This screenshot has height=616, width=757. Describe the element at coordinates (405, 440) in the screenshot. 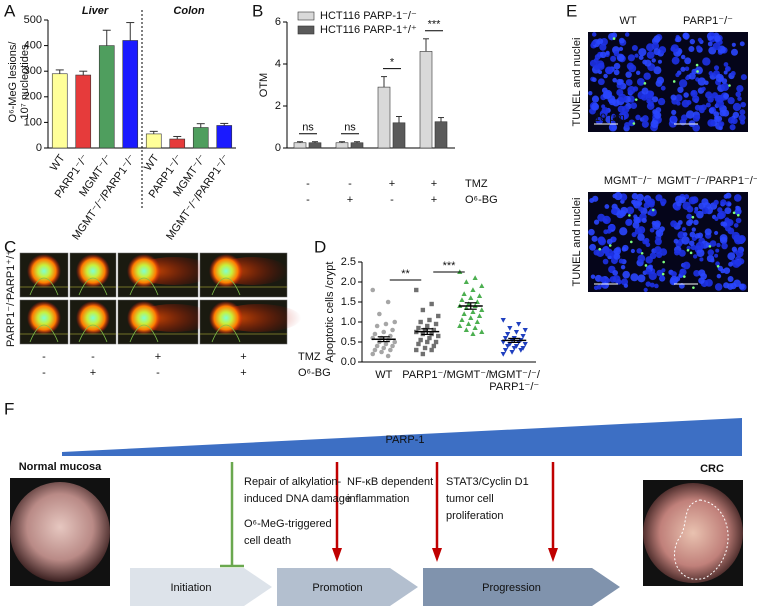

I see `gradient-label: PARP-1` at that location.